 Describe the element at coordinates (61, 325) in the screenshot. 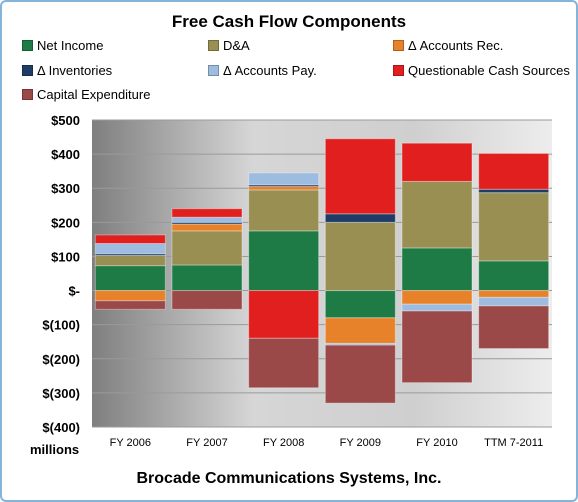

I see `y-tick-label: $(100)` at that location.